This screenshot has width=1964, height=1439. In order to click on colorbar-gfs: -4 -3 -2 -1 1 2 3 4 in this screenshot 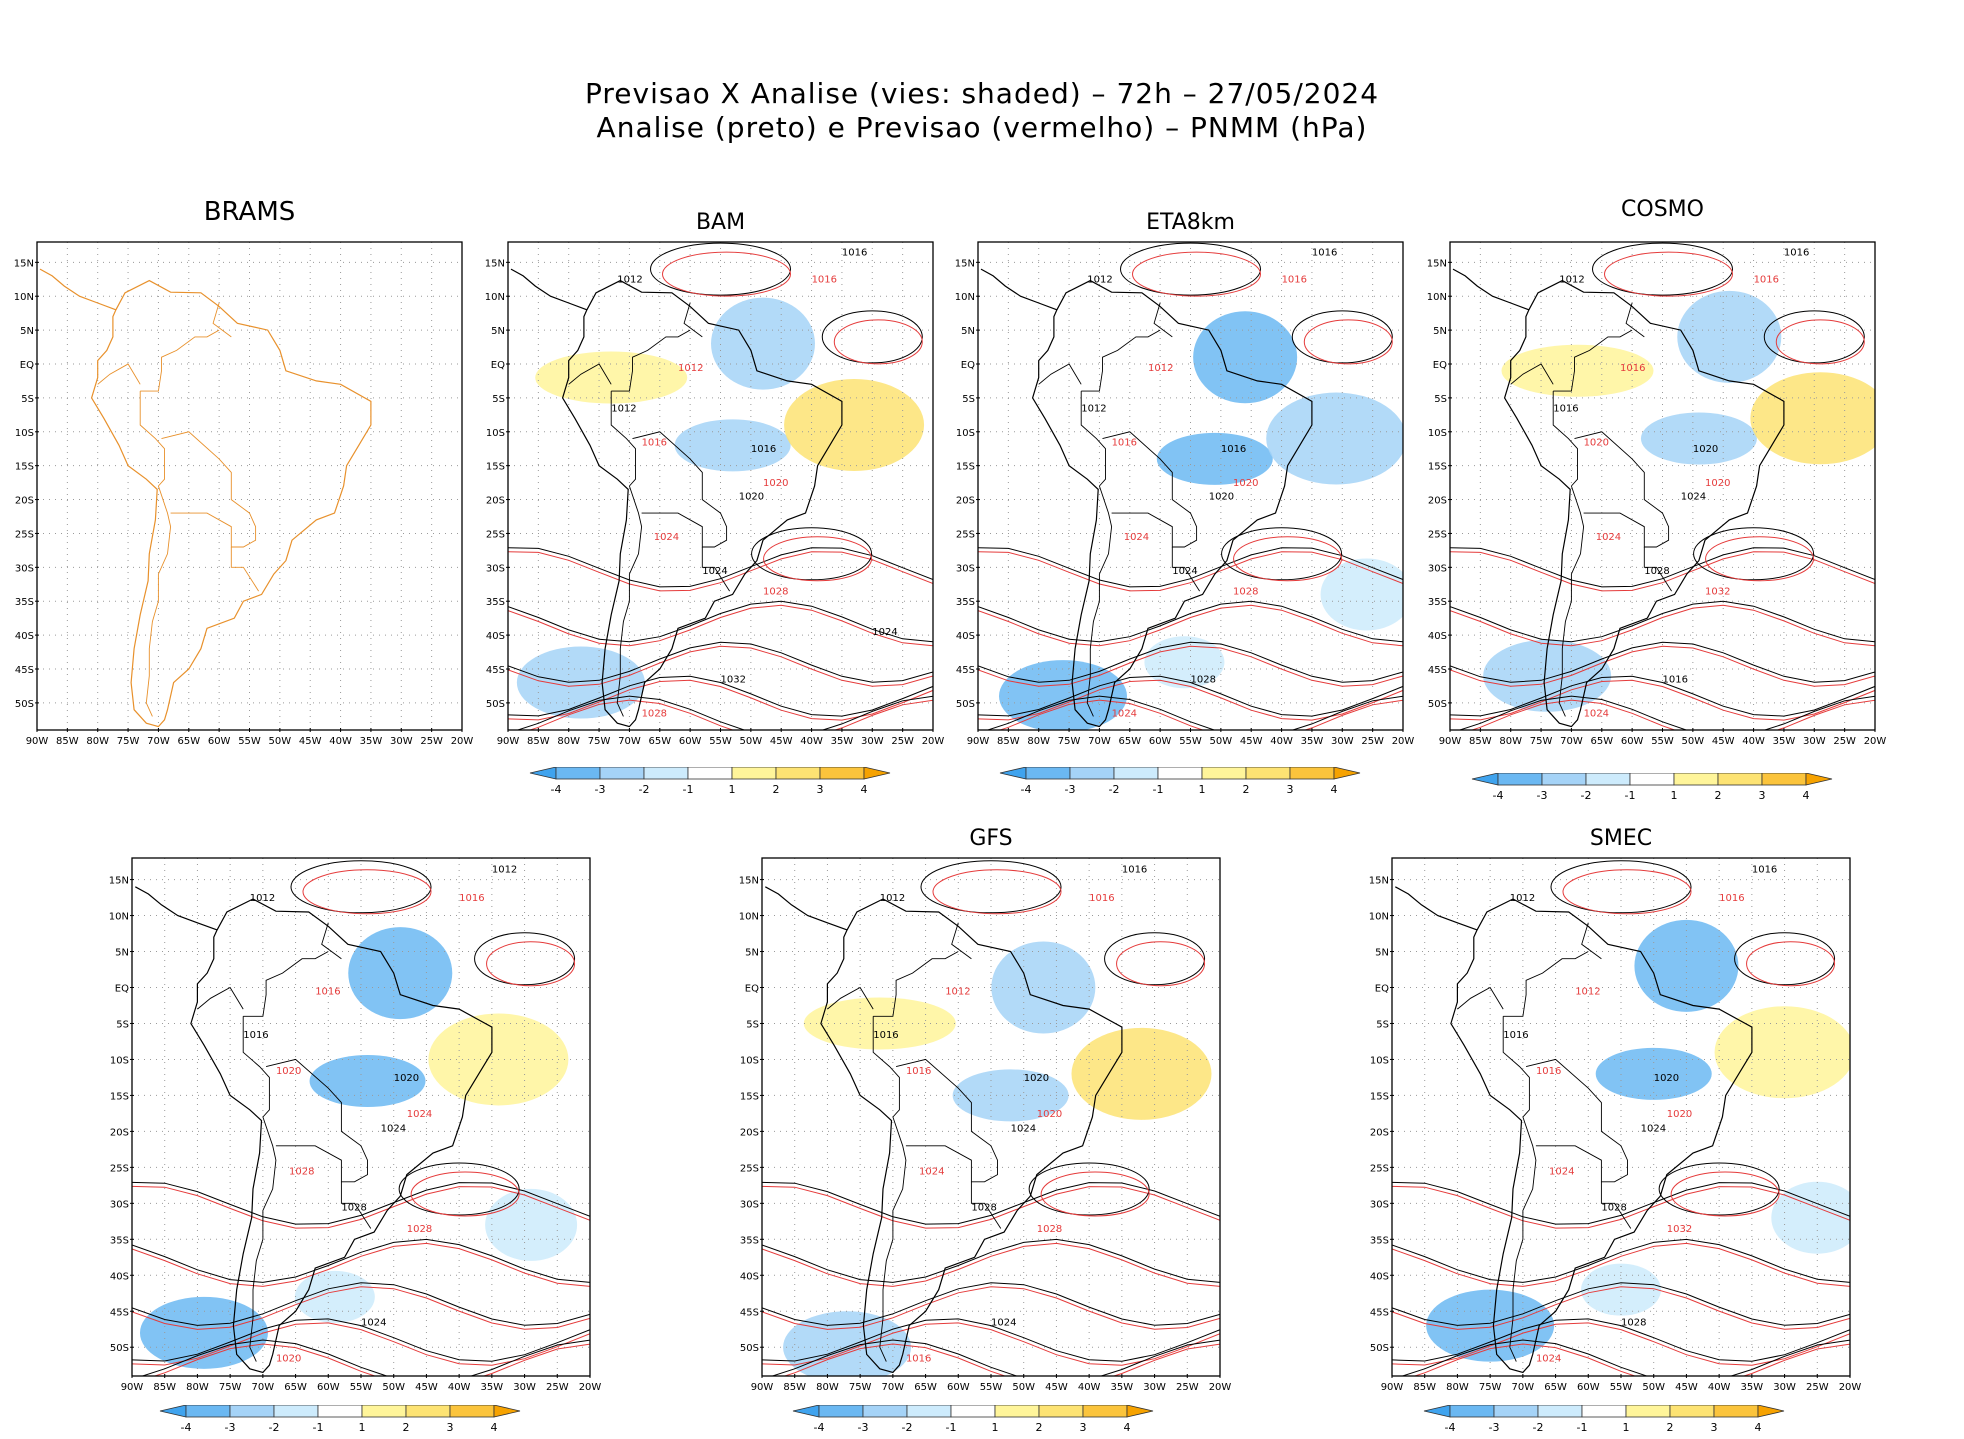, I will do `click(973, 1421)`.